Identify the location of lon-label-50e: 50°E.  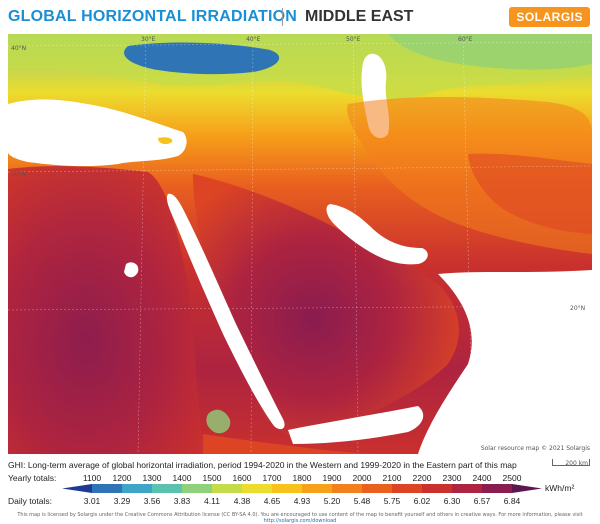
(353, 39).